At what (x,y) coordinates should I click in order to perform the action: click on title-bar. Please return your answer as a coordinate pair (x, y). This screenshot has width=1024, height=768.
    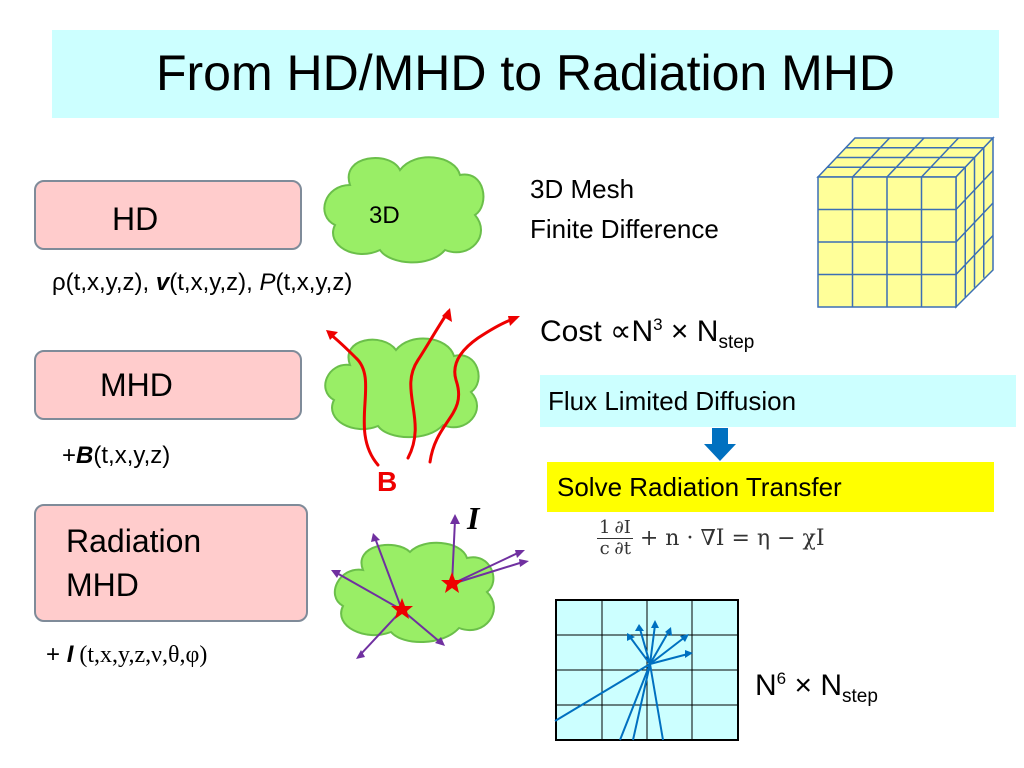
    Looking at the image, I should click on (525, 74).